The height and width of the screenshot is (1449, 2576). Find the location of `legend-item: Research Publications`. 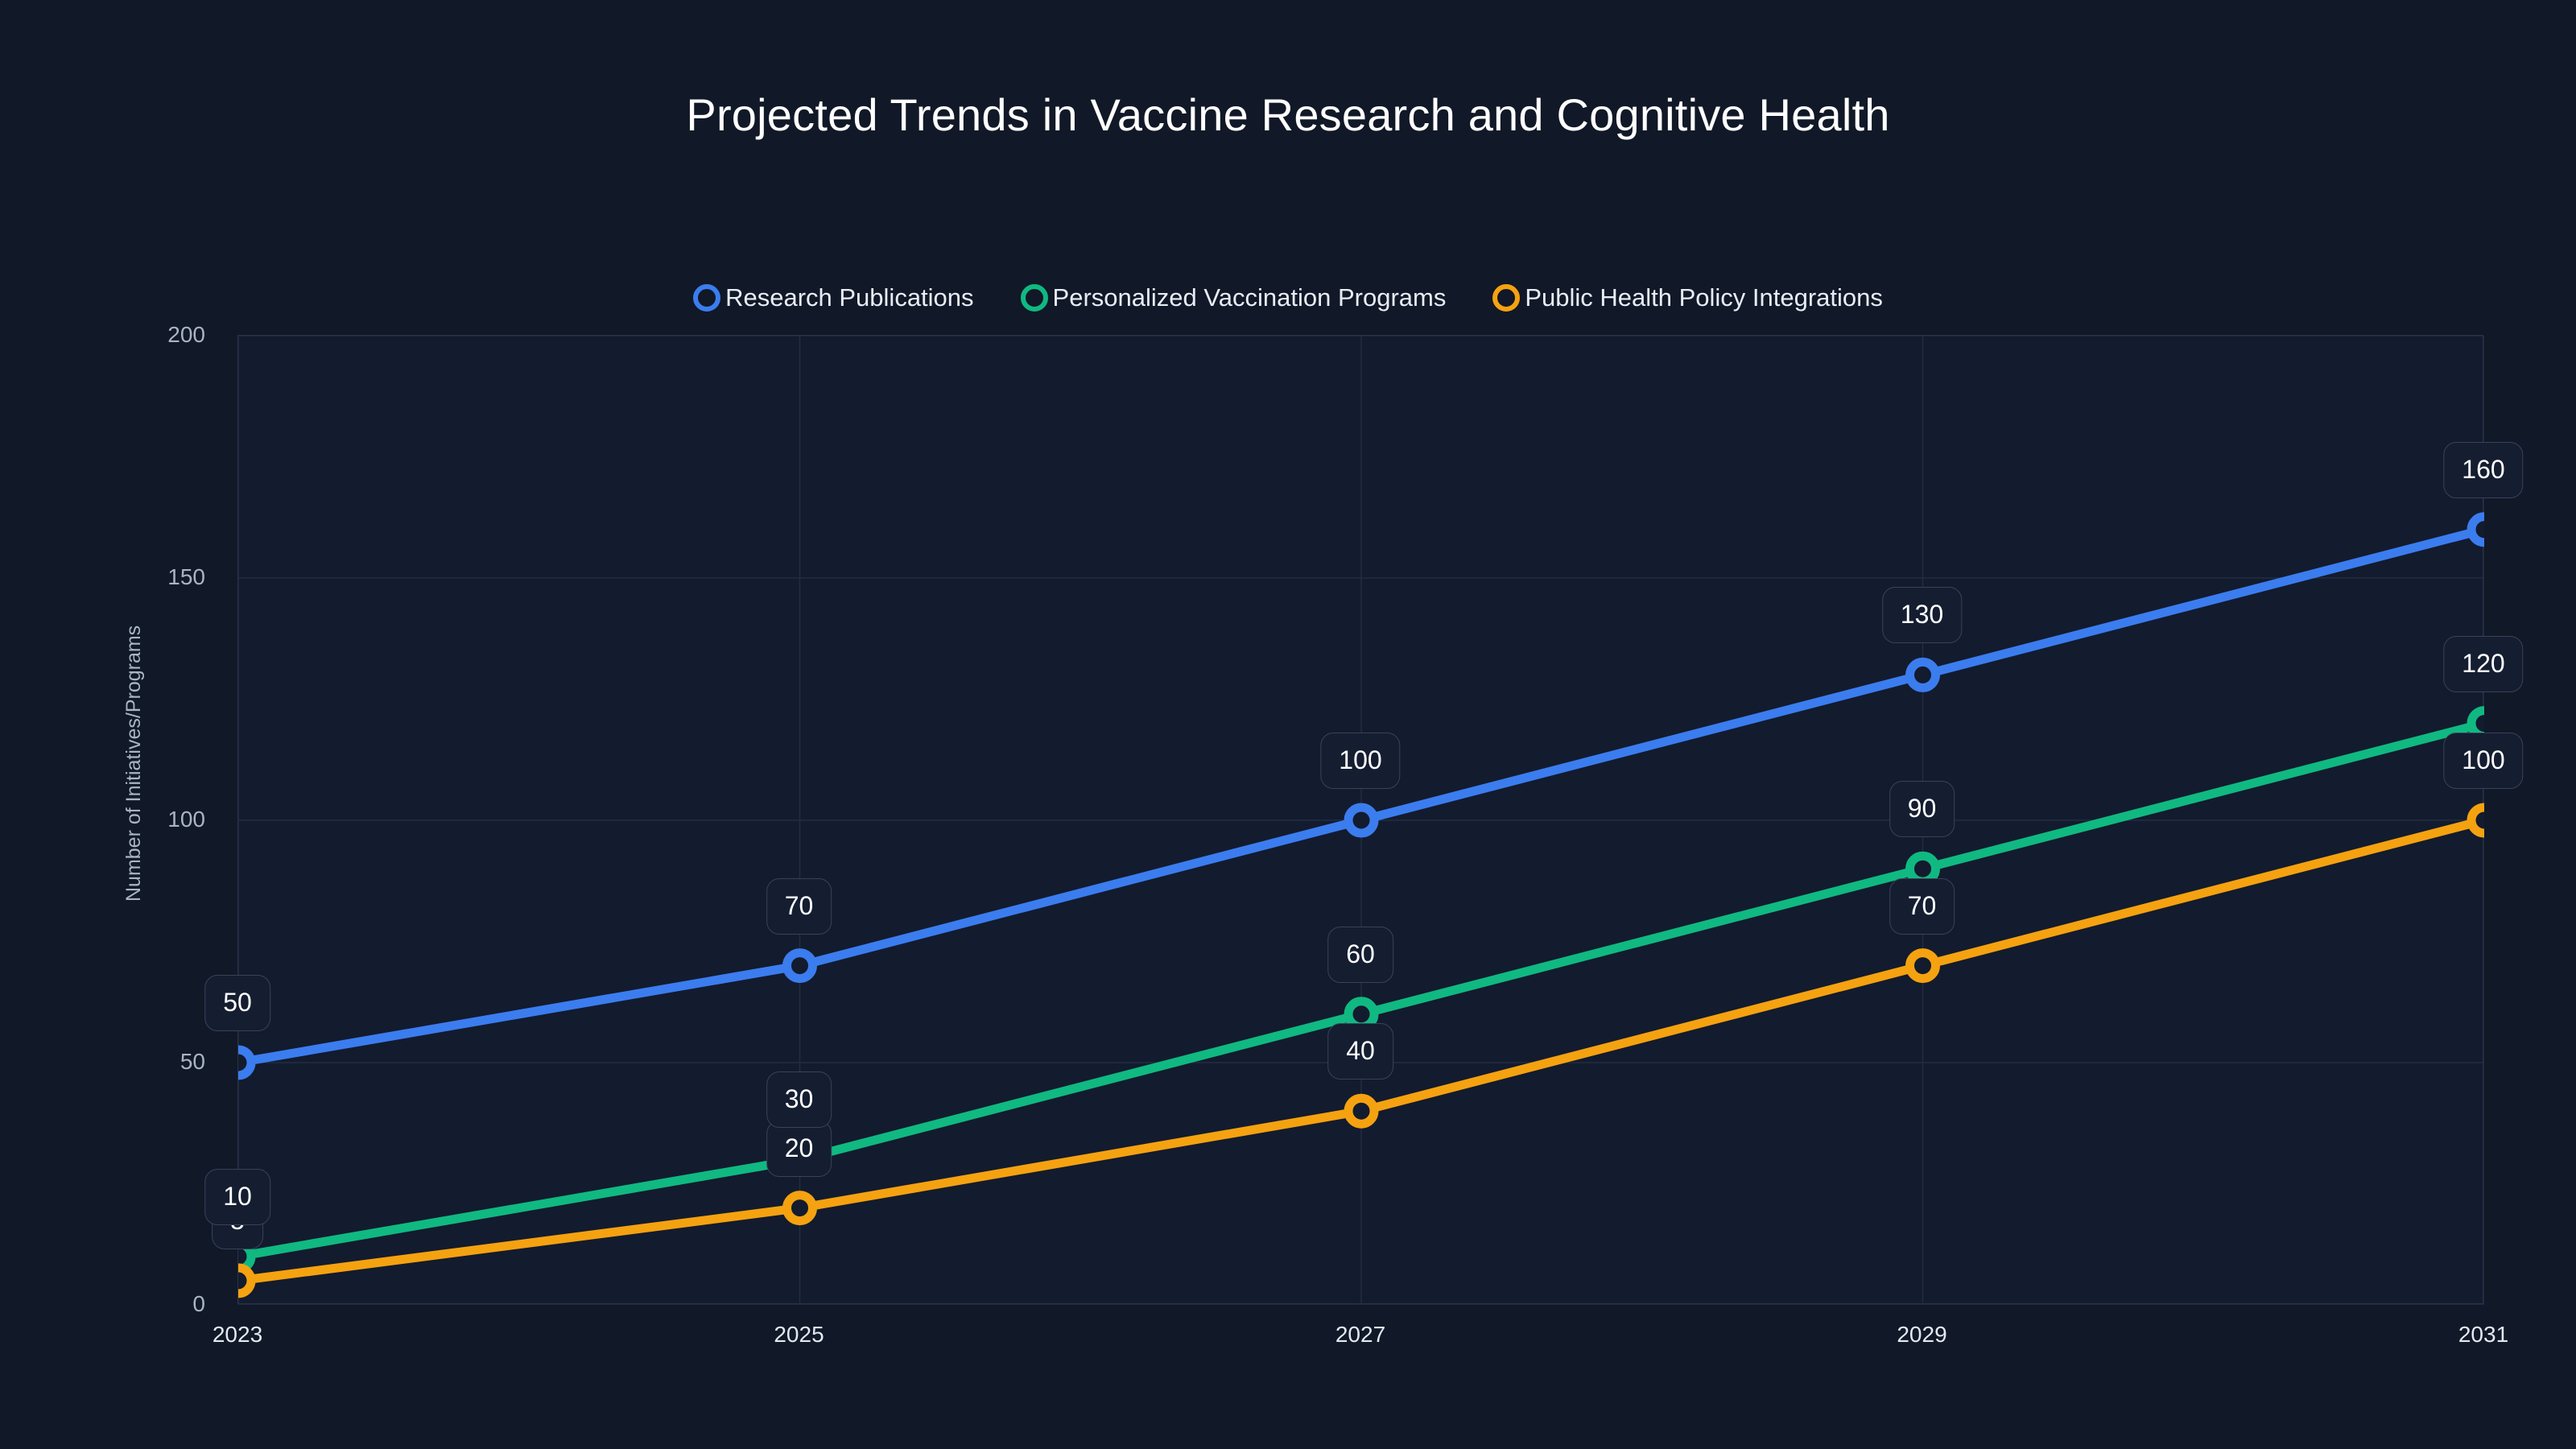

legend-item: Research Publications is located at coordinates (833, 297).